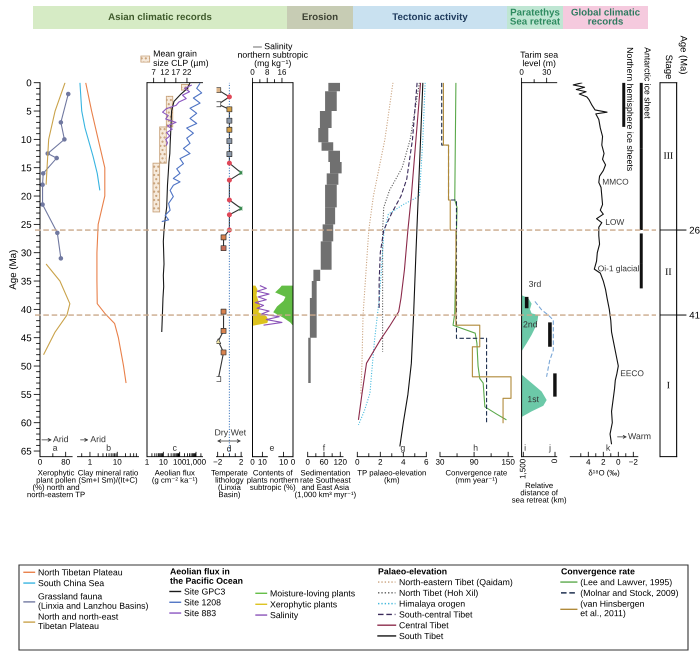 The width and height of the screenshot is (700, 655). What do you see at coordinates (303, 605) in the screenshot?
I see `legend-label: Xerophytic plants` at bounding box center [303, 605].